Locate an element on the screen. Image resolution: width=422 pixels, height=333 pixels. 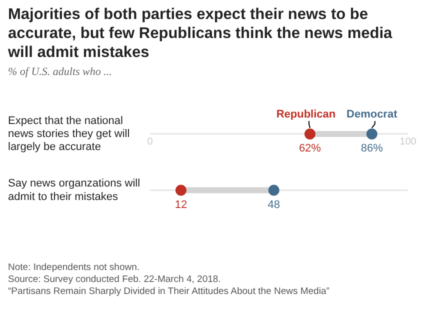
data-label: 48 is located at coordinates (274, 204).